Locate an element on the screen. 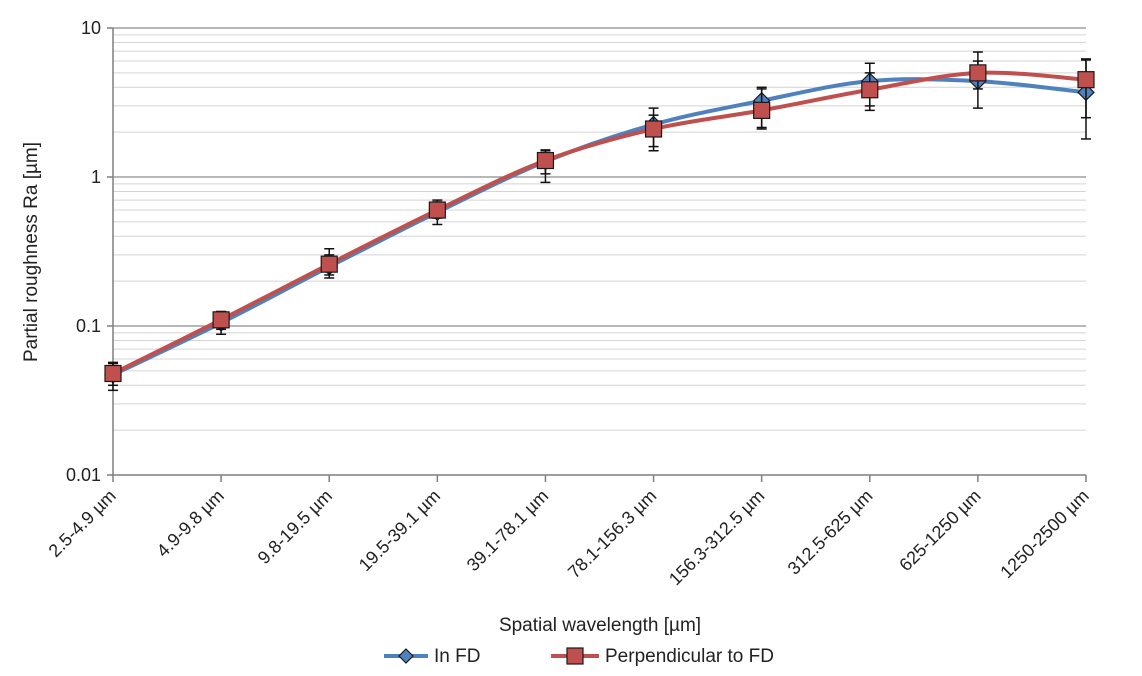 Image resolution: width=1142 pixels, height=676 pixels. legend: In FD Perpendicular to FD is located at coordinates (579, 656).